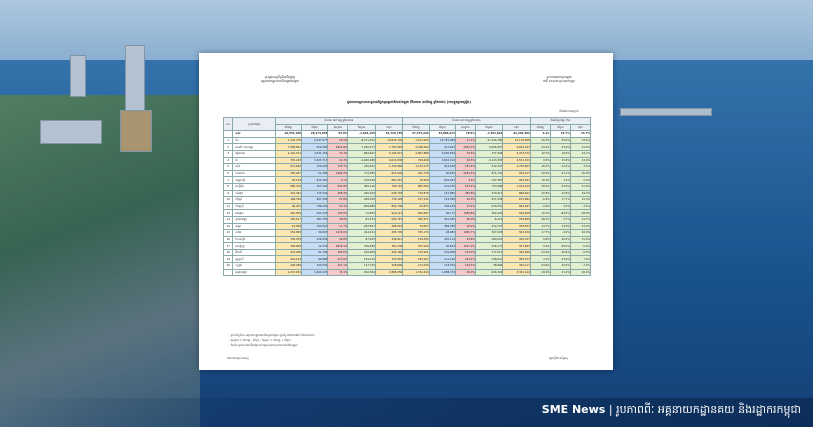 This screenshot has width=813, height=427. I want to click on table-cell: 13.3%, so click(580, 226).